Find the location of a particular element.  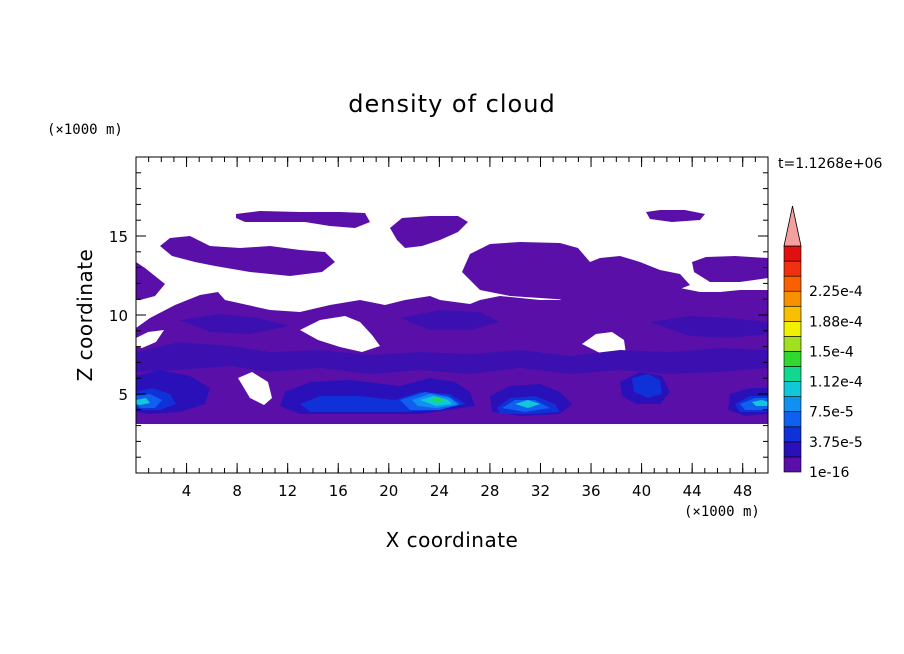

colorbar-label: 3.75e-5 is located at coordinates (836, 443).